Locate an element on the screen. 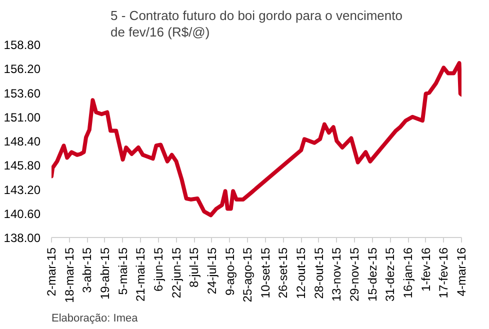 This screenshot has width=489, height=329. x-tick-label: 18-mar-15 is located at coordinates (69, 275).